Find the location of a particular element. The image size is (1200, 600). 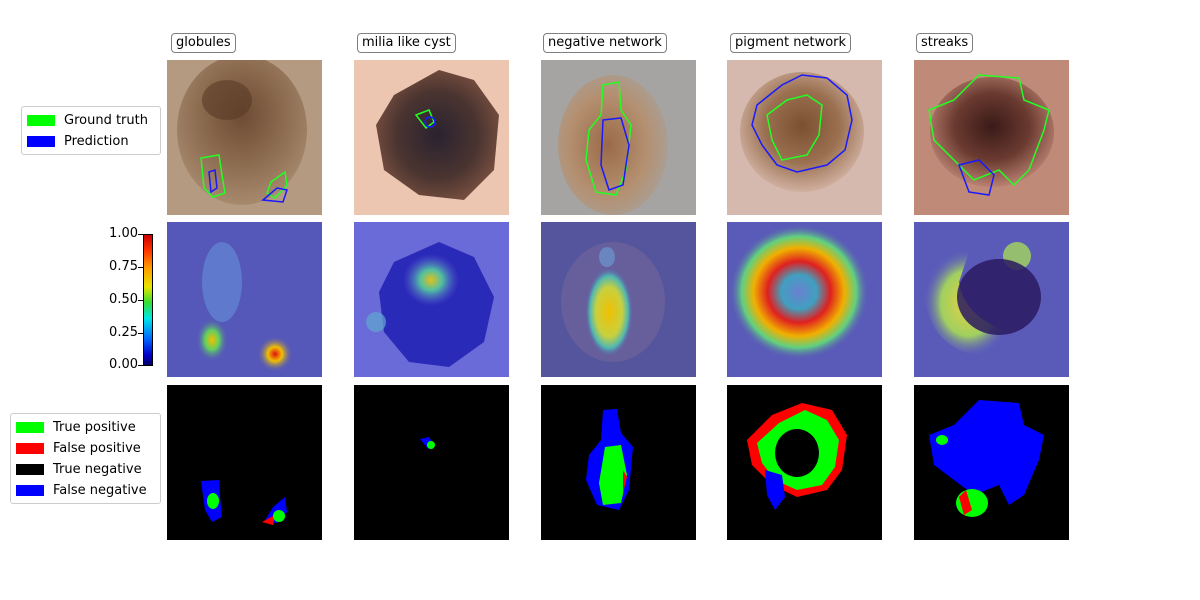

contour-panel-negative-network is located at coordinates (618, 137).